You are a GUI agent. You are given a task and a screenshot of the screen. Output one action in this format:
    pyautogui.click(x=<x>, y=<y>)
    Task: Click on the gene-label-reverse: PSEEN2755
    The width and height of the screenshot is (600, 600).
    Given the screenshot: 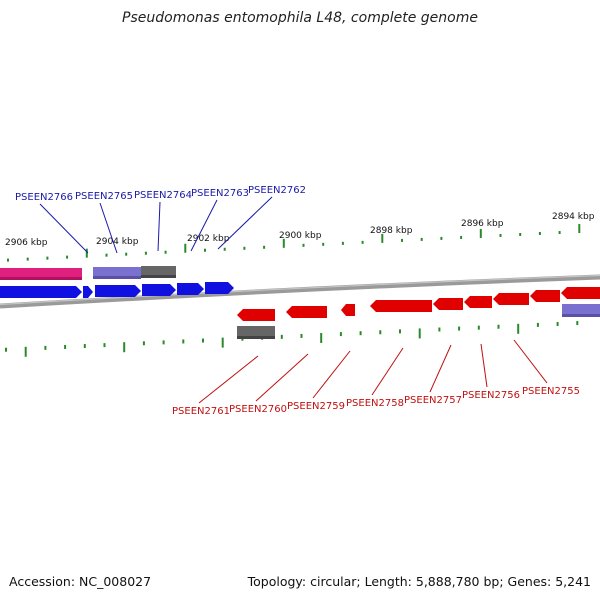 What is the action you would take?
    pyautogui.click(x=551, y=391)
    